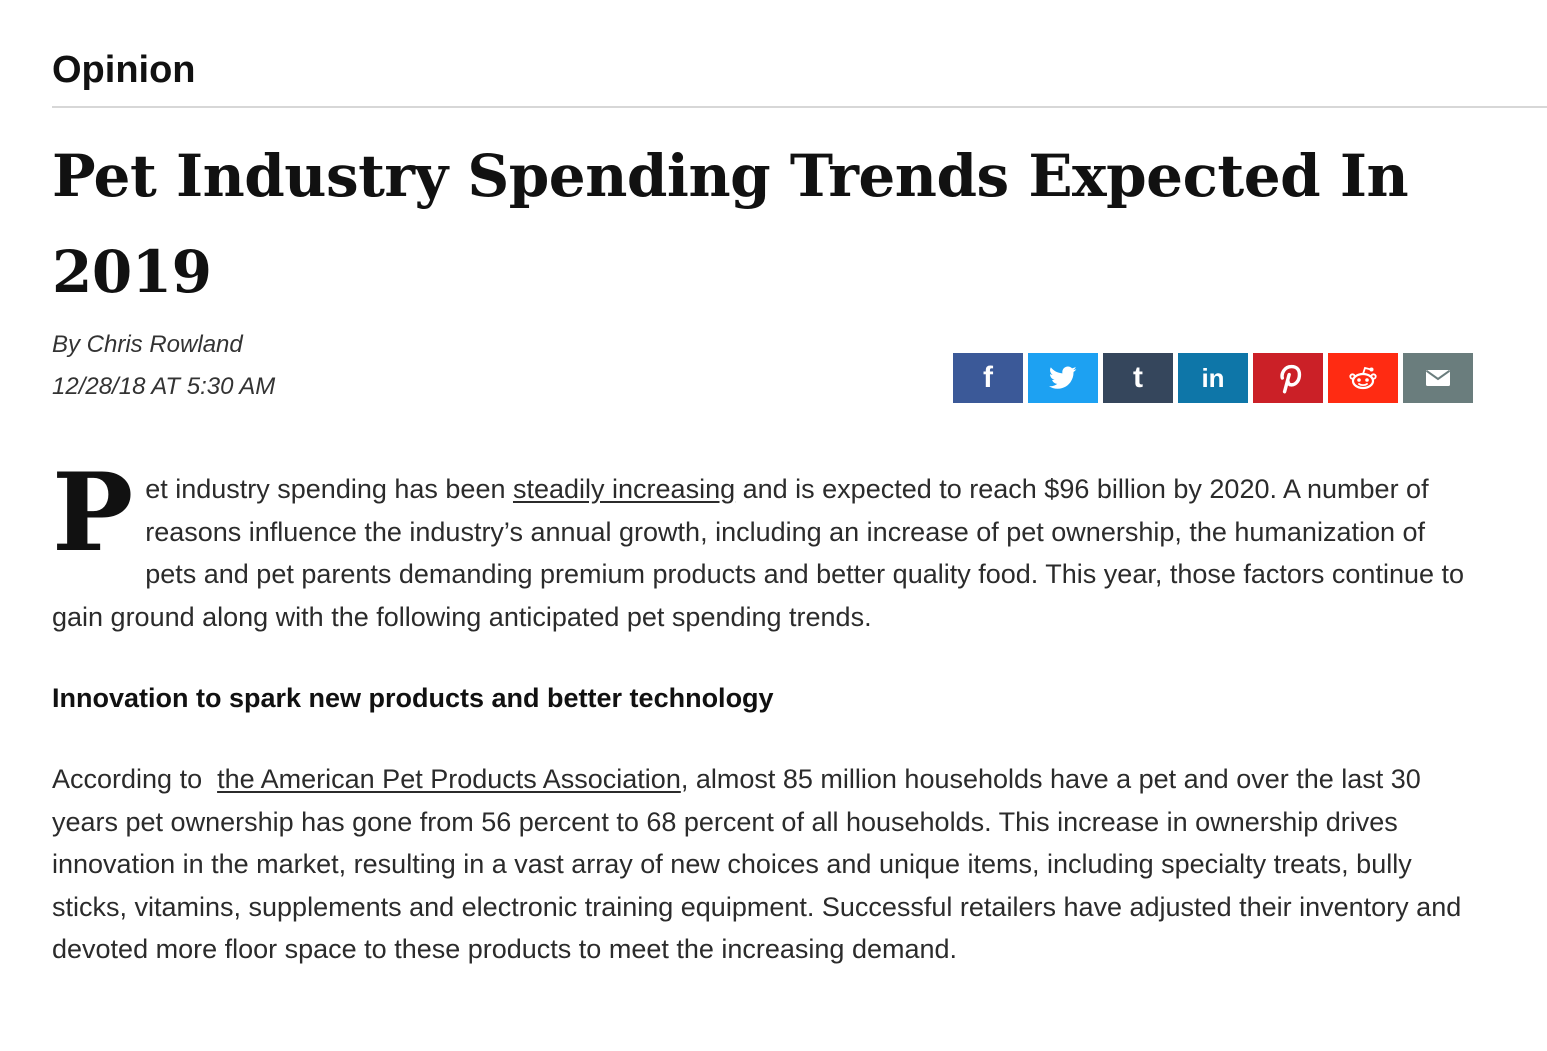  What do you see at coordinates (124, 70) in the screenshot?
I see `section-label: Opinion` at bounding box center [124, 70].